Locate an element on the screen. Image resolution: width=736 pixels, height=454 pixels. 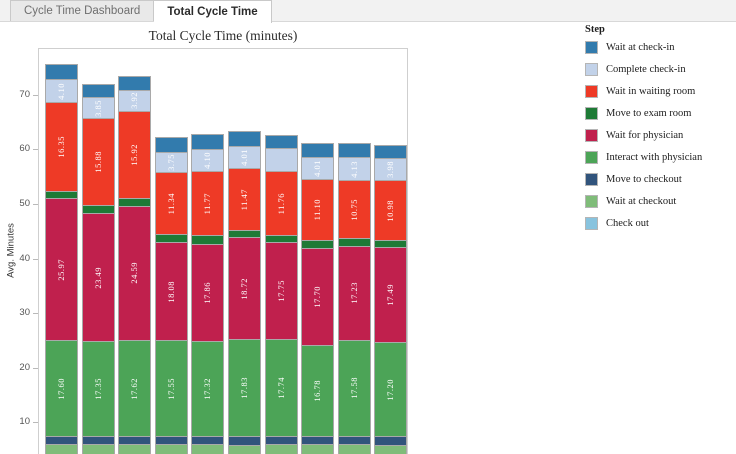
bar-segment-wait-for-physician: 18.08 is located at coordinates (171, 292).